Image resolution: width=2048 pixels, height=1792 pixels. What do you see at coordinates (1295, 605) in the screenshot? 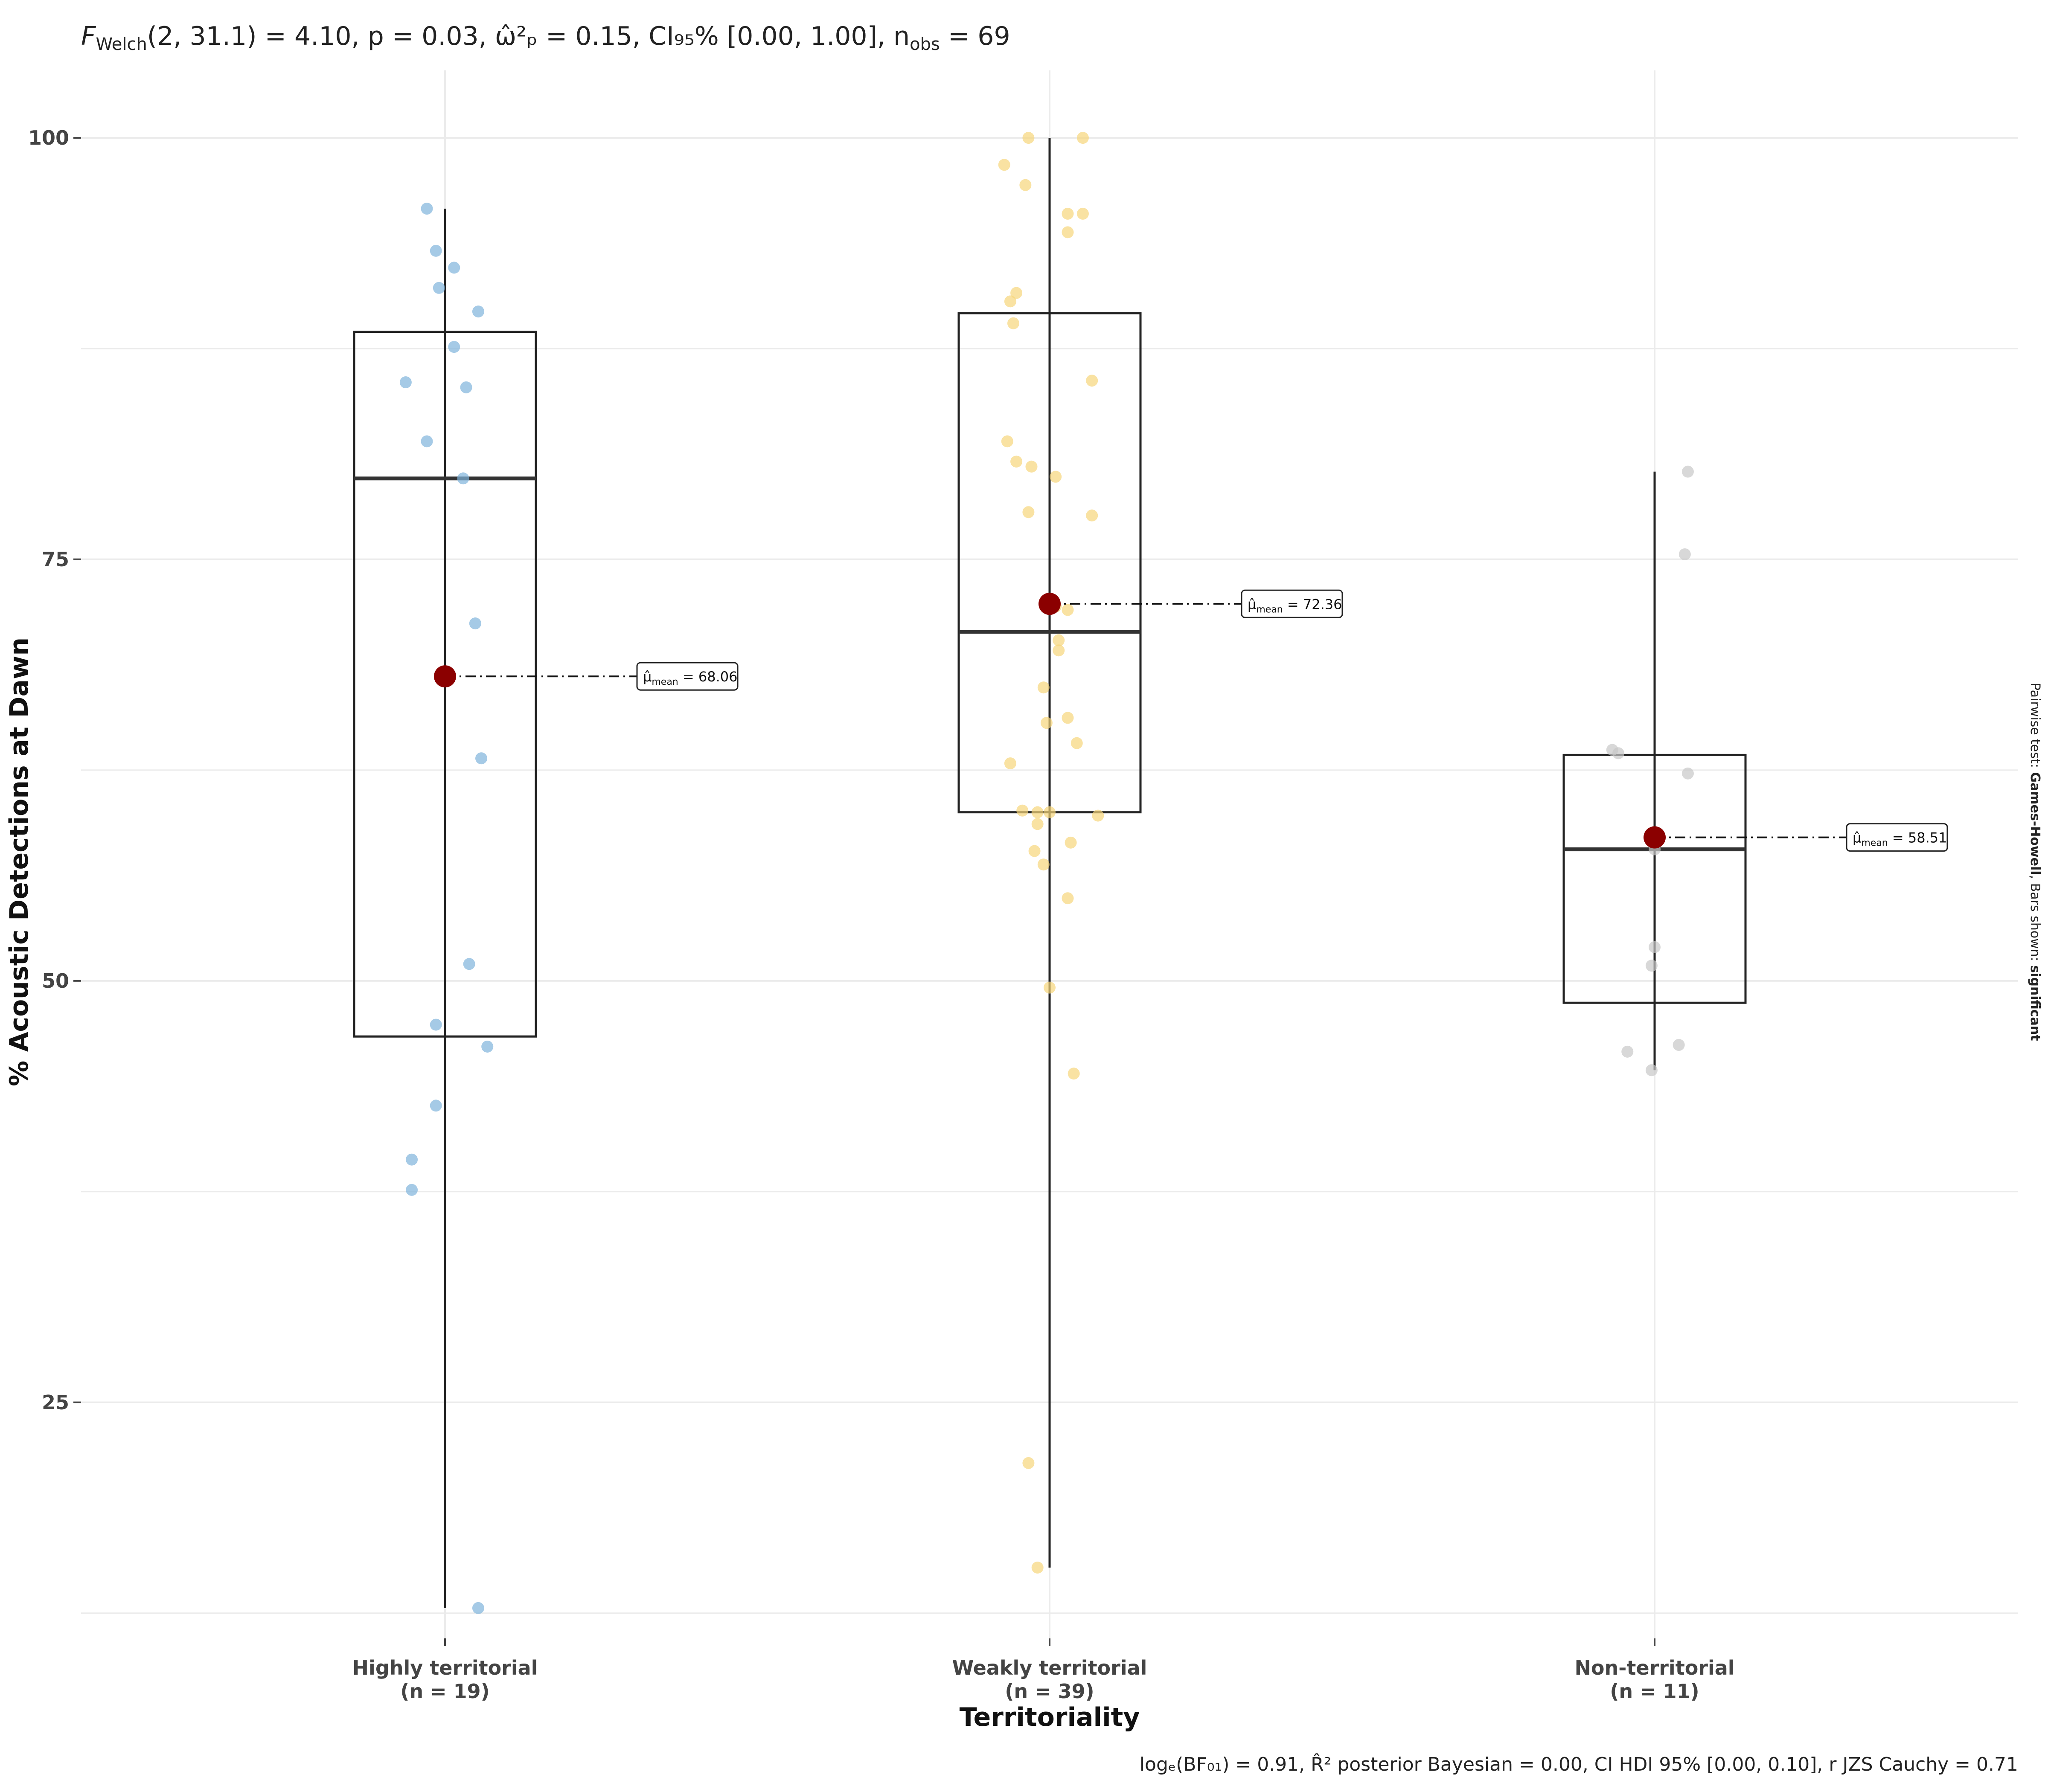
I see `mean-label: μ̂mean = 72.36` at bounding box center [1295, 605].